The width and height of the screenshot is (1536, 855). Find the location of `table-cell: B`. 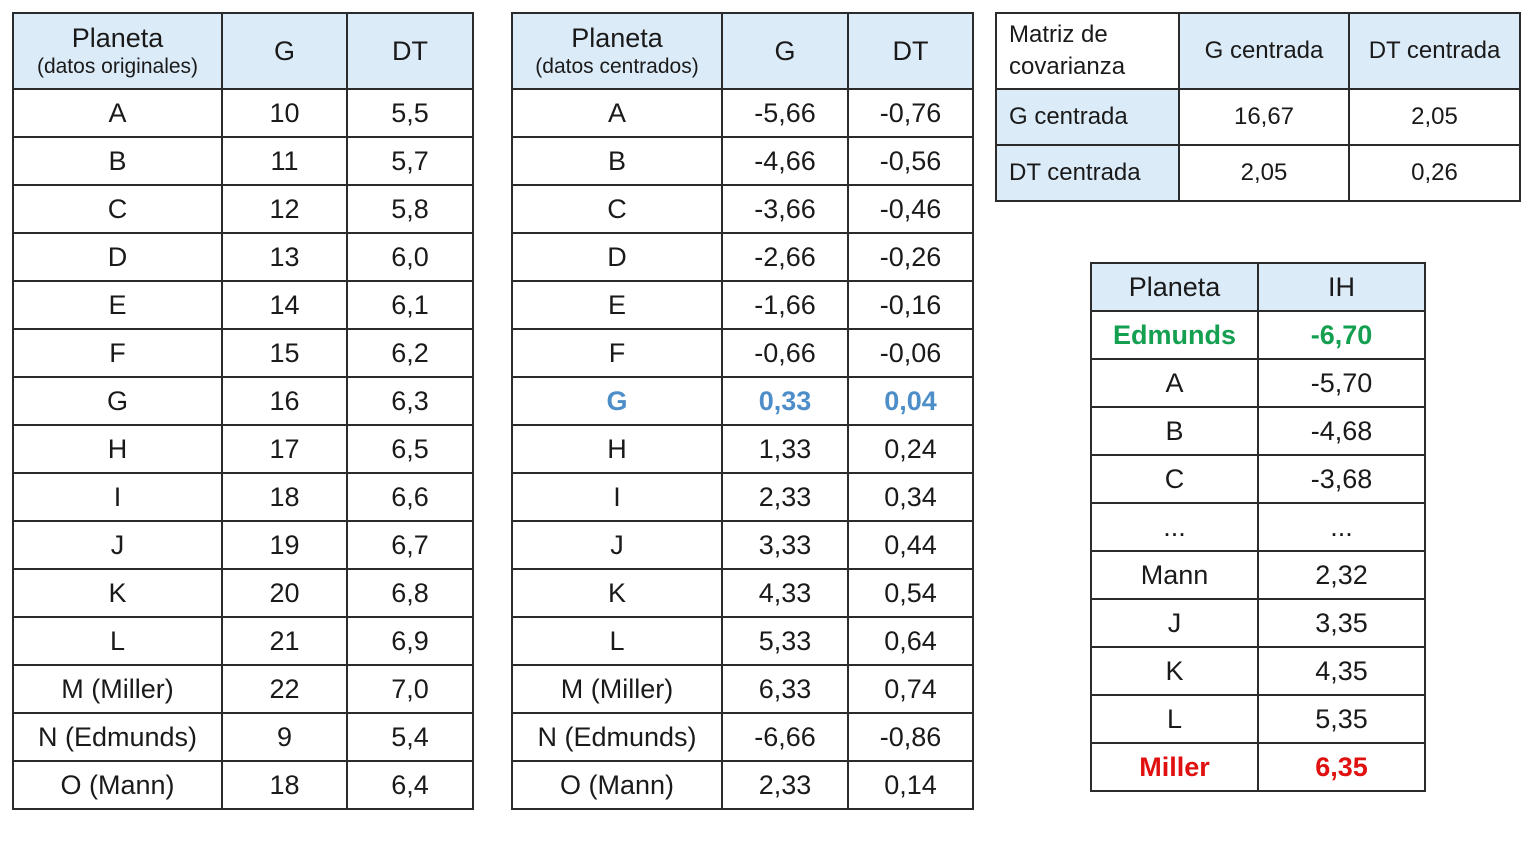

table-cell: B is located at coordinates (617, 161).